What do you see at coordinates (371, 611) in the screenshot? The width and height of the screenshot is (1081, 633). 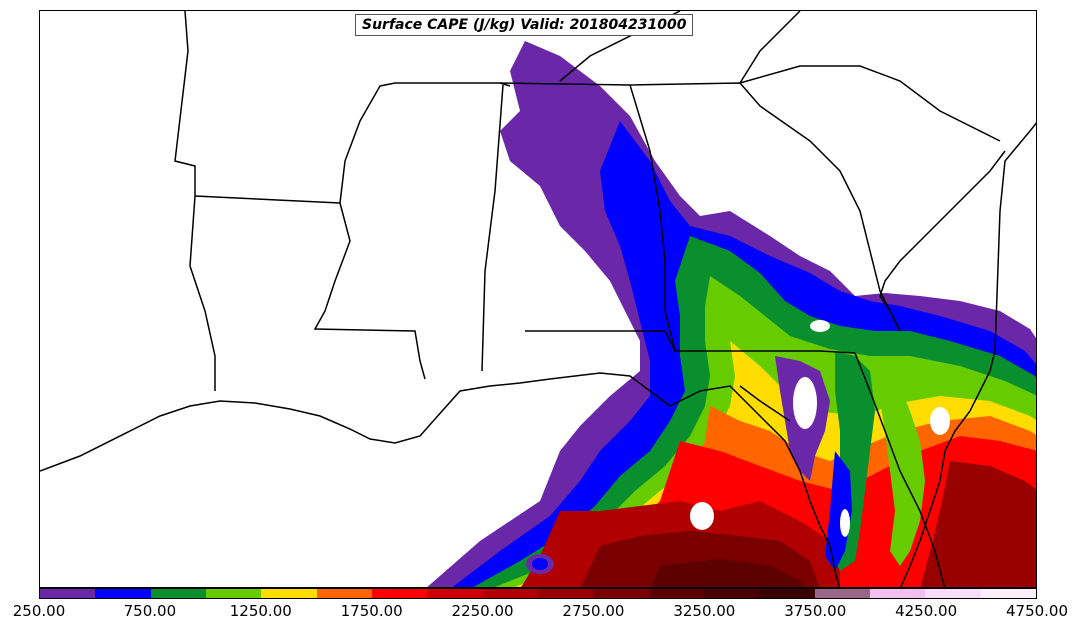 I see `colorbar-tick-label: 1750.00` at bounding box center [371, 611].